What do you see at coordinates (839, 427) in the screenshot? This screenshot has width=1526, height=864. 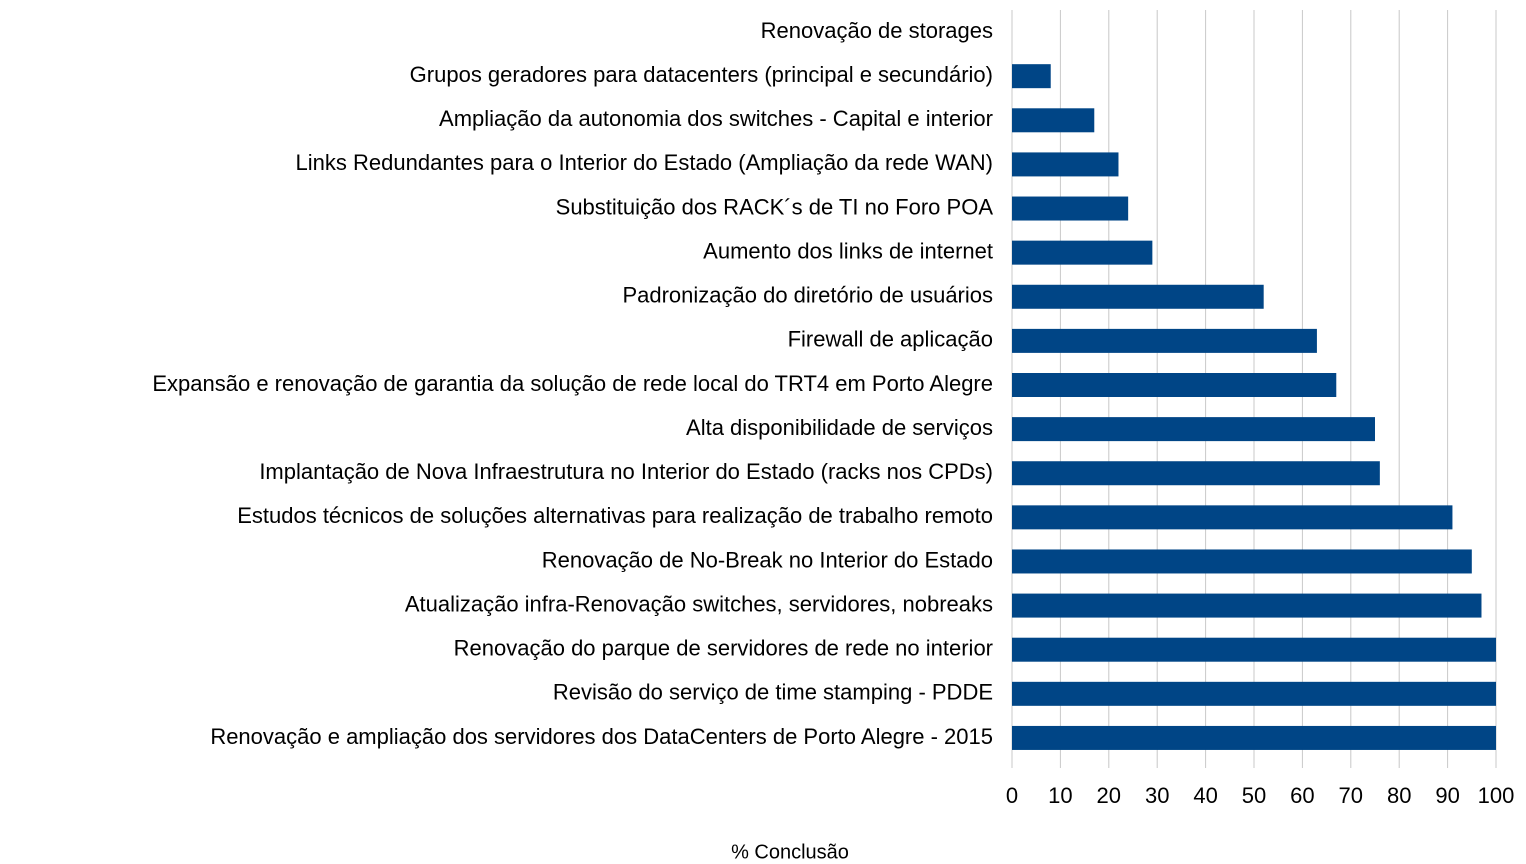 I see `y-tick-label: Alta disponibilidade de serviços` at bounding box center [839, 427].